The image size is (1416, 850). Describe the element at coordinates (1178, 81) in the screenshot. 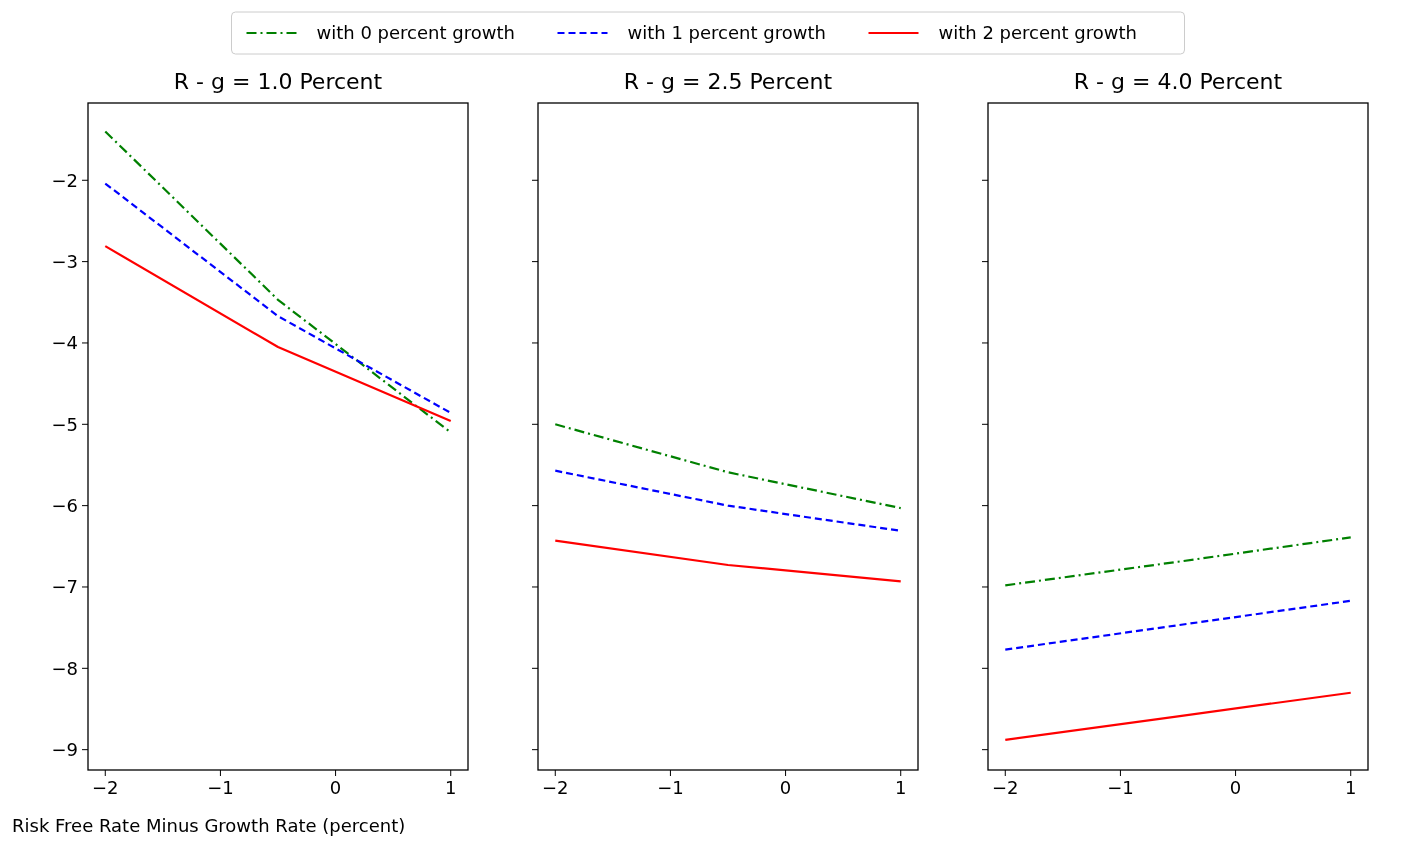

I see `chart-title: R - g = 4.0 Percent` at that location.